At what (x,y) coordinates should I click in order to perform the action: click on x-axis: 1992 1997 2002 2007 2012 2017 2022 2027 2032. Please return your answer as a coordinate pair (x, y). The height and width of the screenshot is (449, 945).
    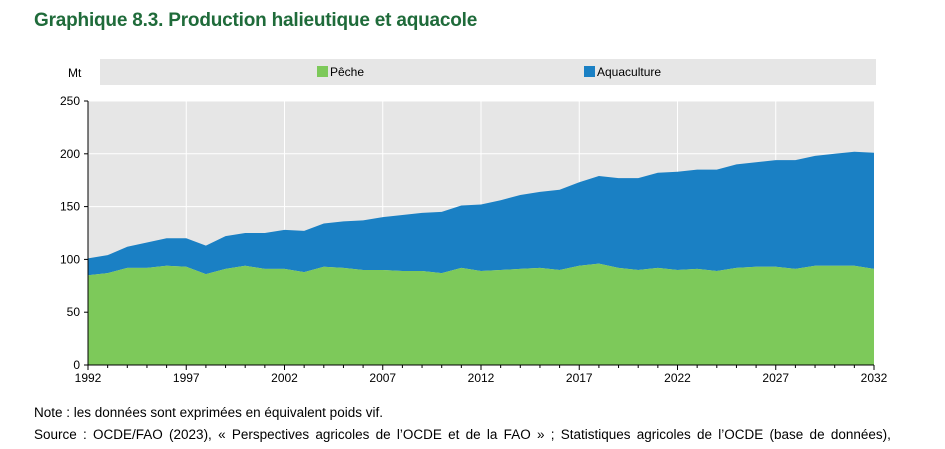
    Looking at the image, I should click on (481, 374).